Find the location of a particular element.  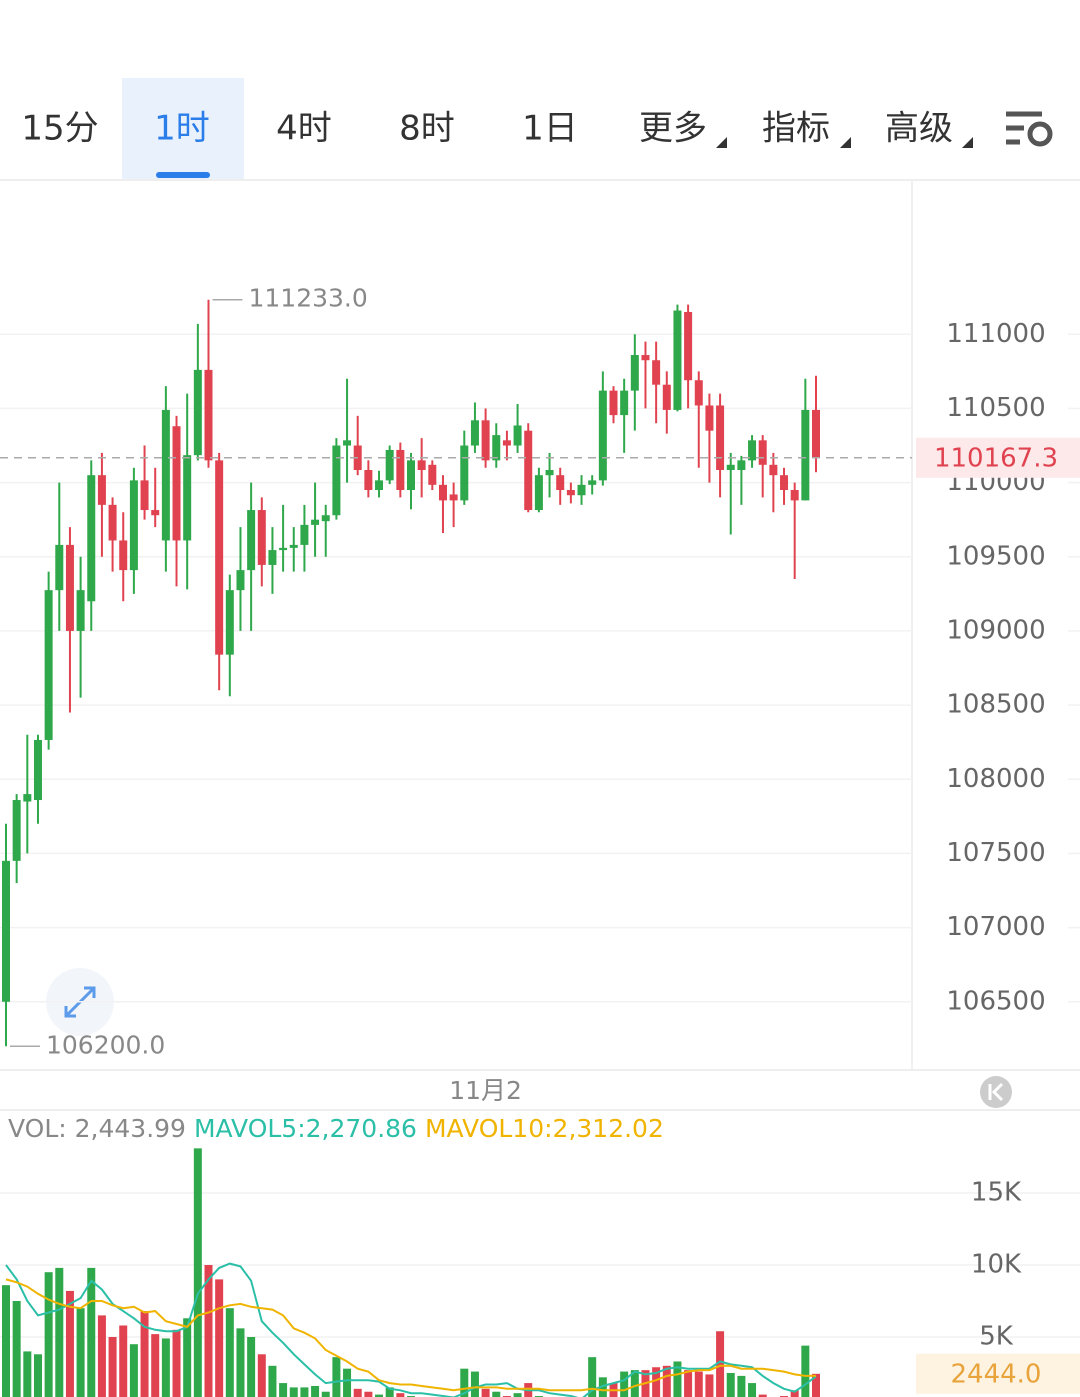

last-volume-bg is located at coordinates (998, 1373).